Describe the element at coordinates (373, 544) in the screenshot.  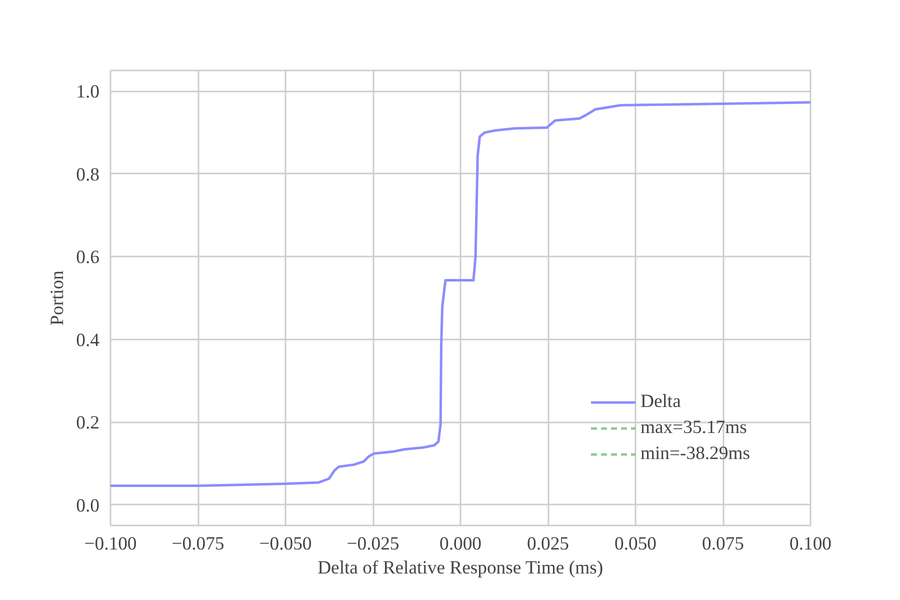
I see `x-tick-label: −0.025` at that location.